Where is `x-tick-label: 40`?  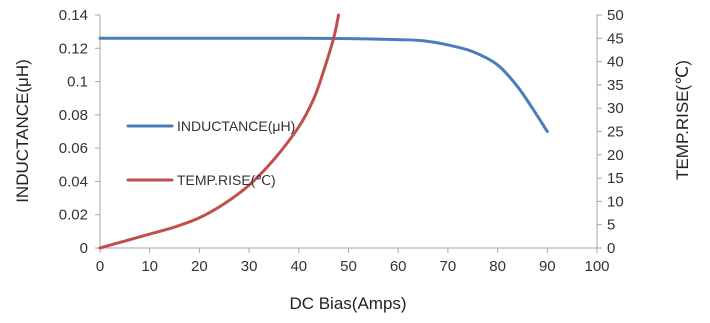 x-tick-label: 40 is located at coordinates (298, 266).